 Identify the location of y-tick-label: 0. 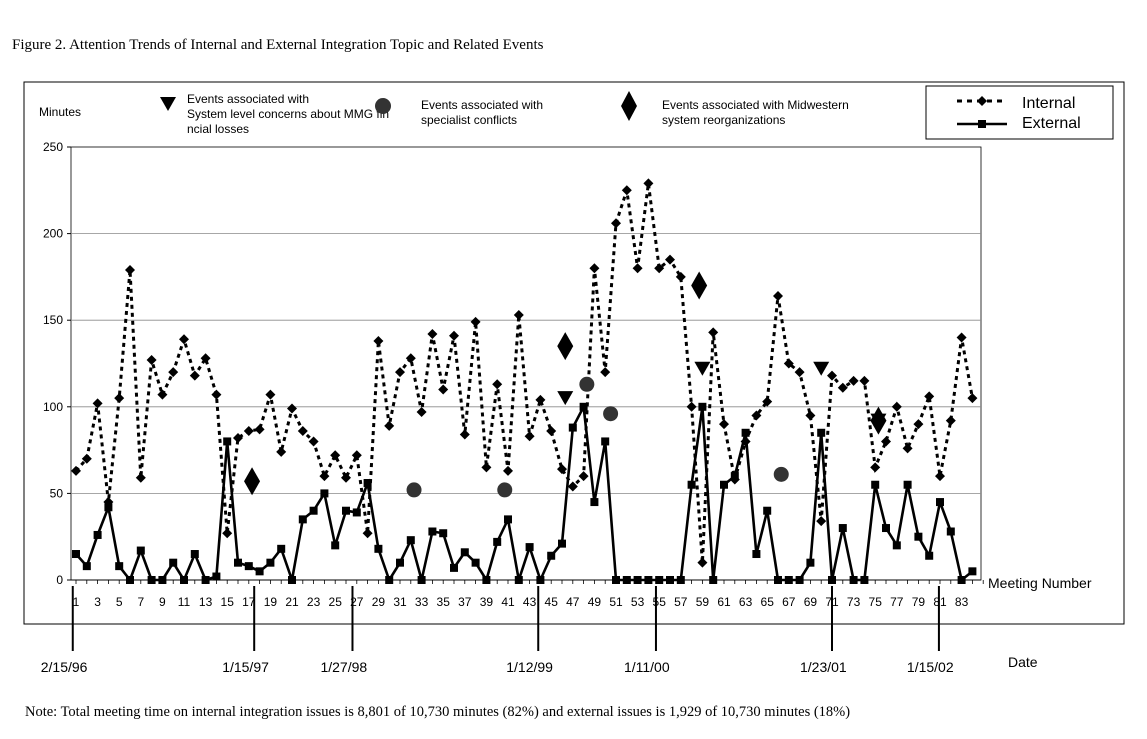
(59, 580).